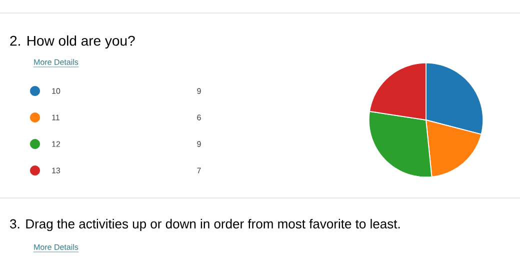  What do you see at coordinates (199, 117) in the screenshot?
I see `data-label: 6` at bounding box center [199, 117].